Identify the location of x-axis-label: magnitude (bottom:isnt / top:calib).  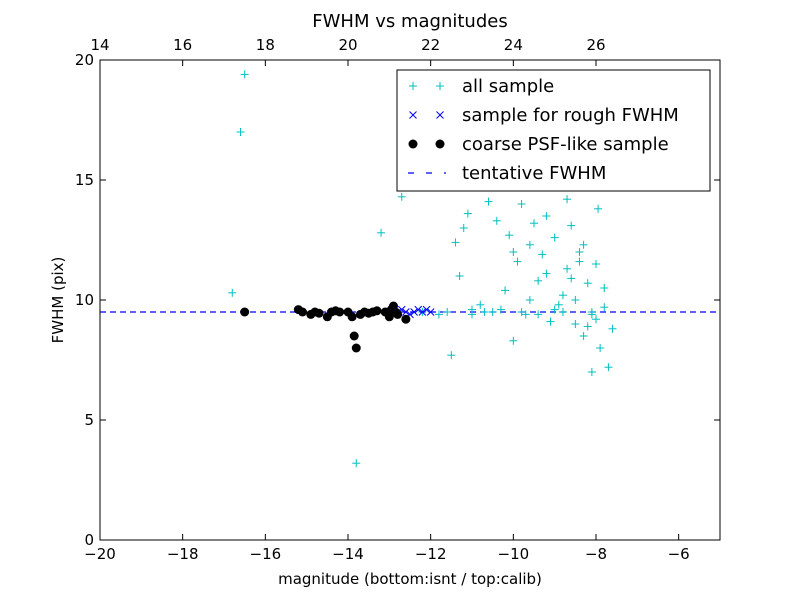
(410, 579).